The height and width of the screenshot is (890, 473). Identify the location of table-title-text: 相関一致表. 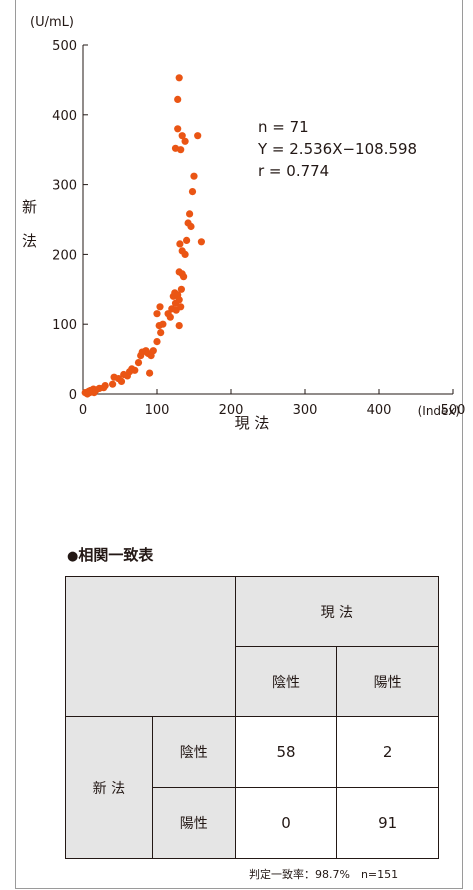
(116, 555).